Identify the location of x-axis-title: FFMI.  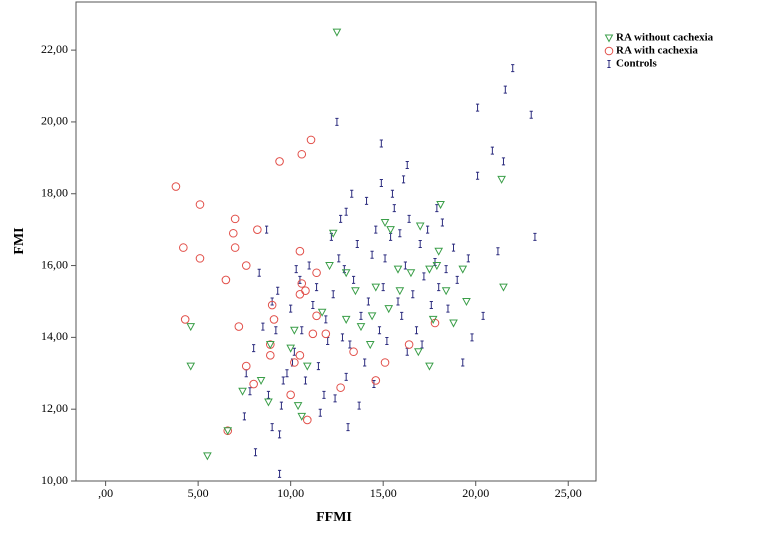
(334, 517).